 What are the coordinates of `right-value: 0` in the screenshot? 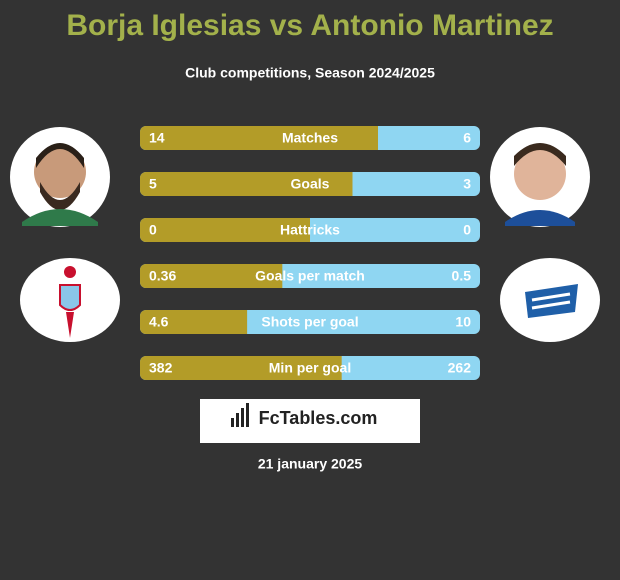 It's located at (467, 230).